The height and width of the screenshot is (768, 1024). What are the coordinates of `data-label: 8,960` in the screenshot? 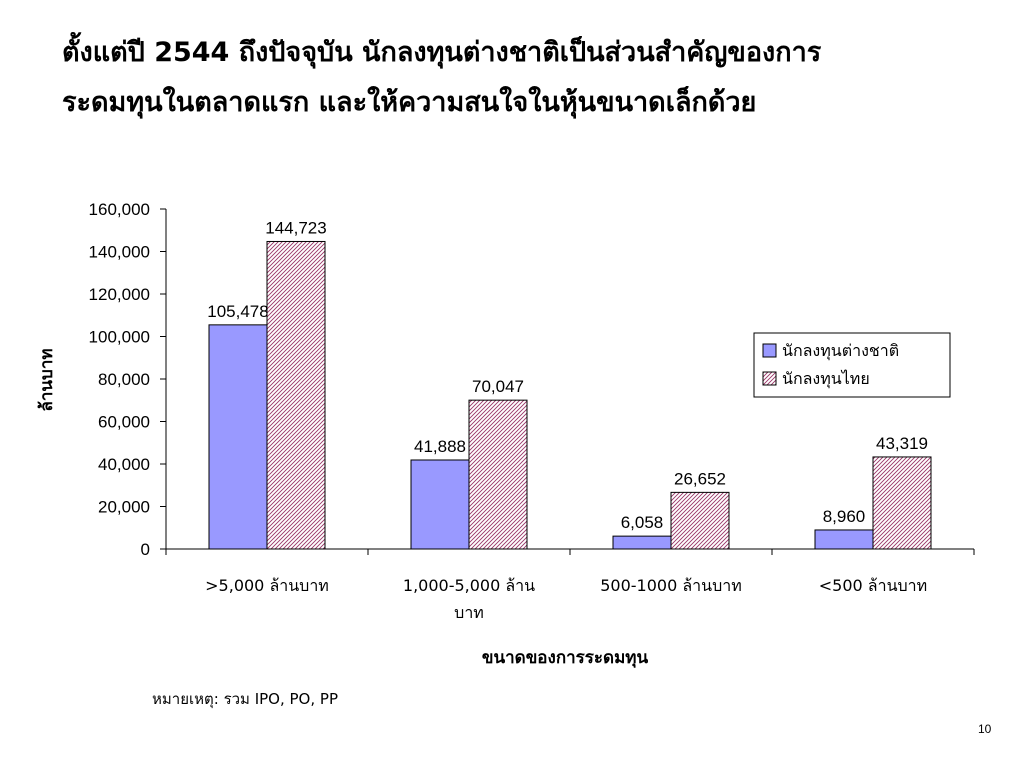 It's located at (844, 516).